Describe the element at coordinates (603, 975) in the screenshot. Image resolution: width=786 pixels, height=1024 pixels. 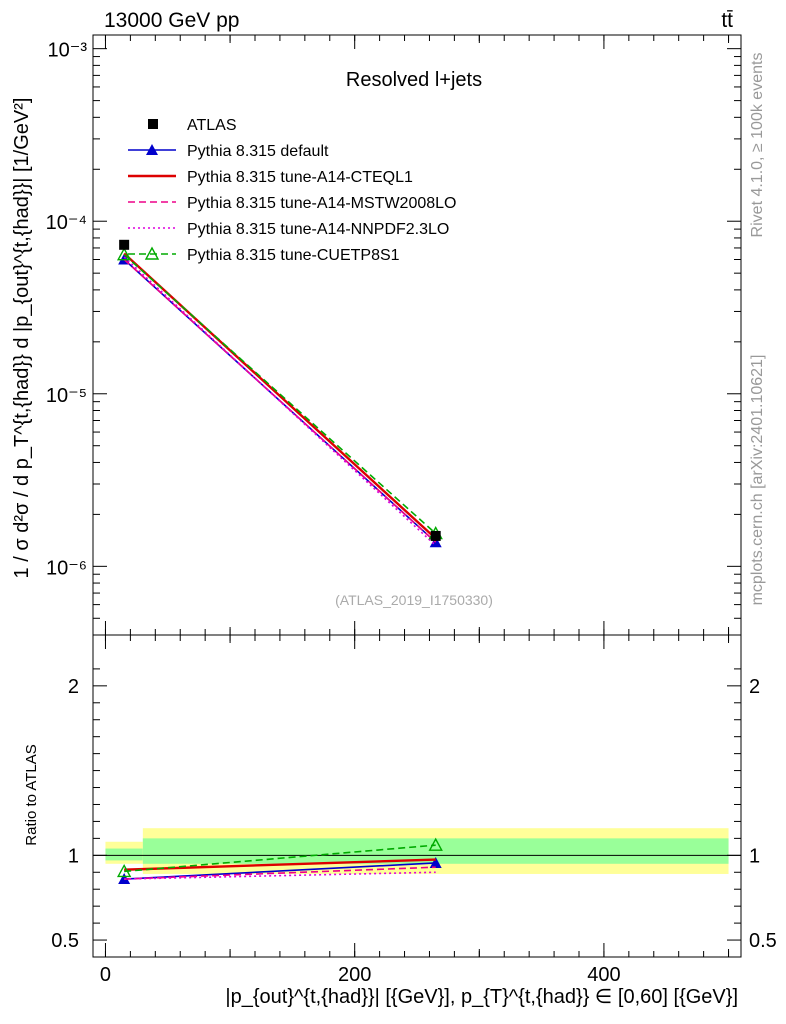
I see `x-tick-label: 400` at that location.